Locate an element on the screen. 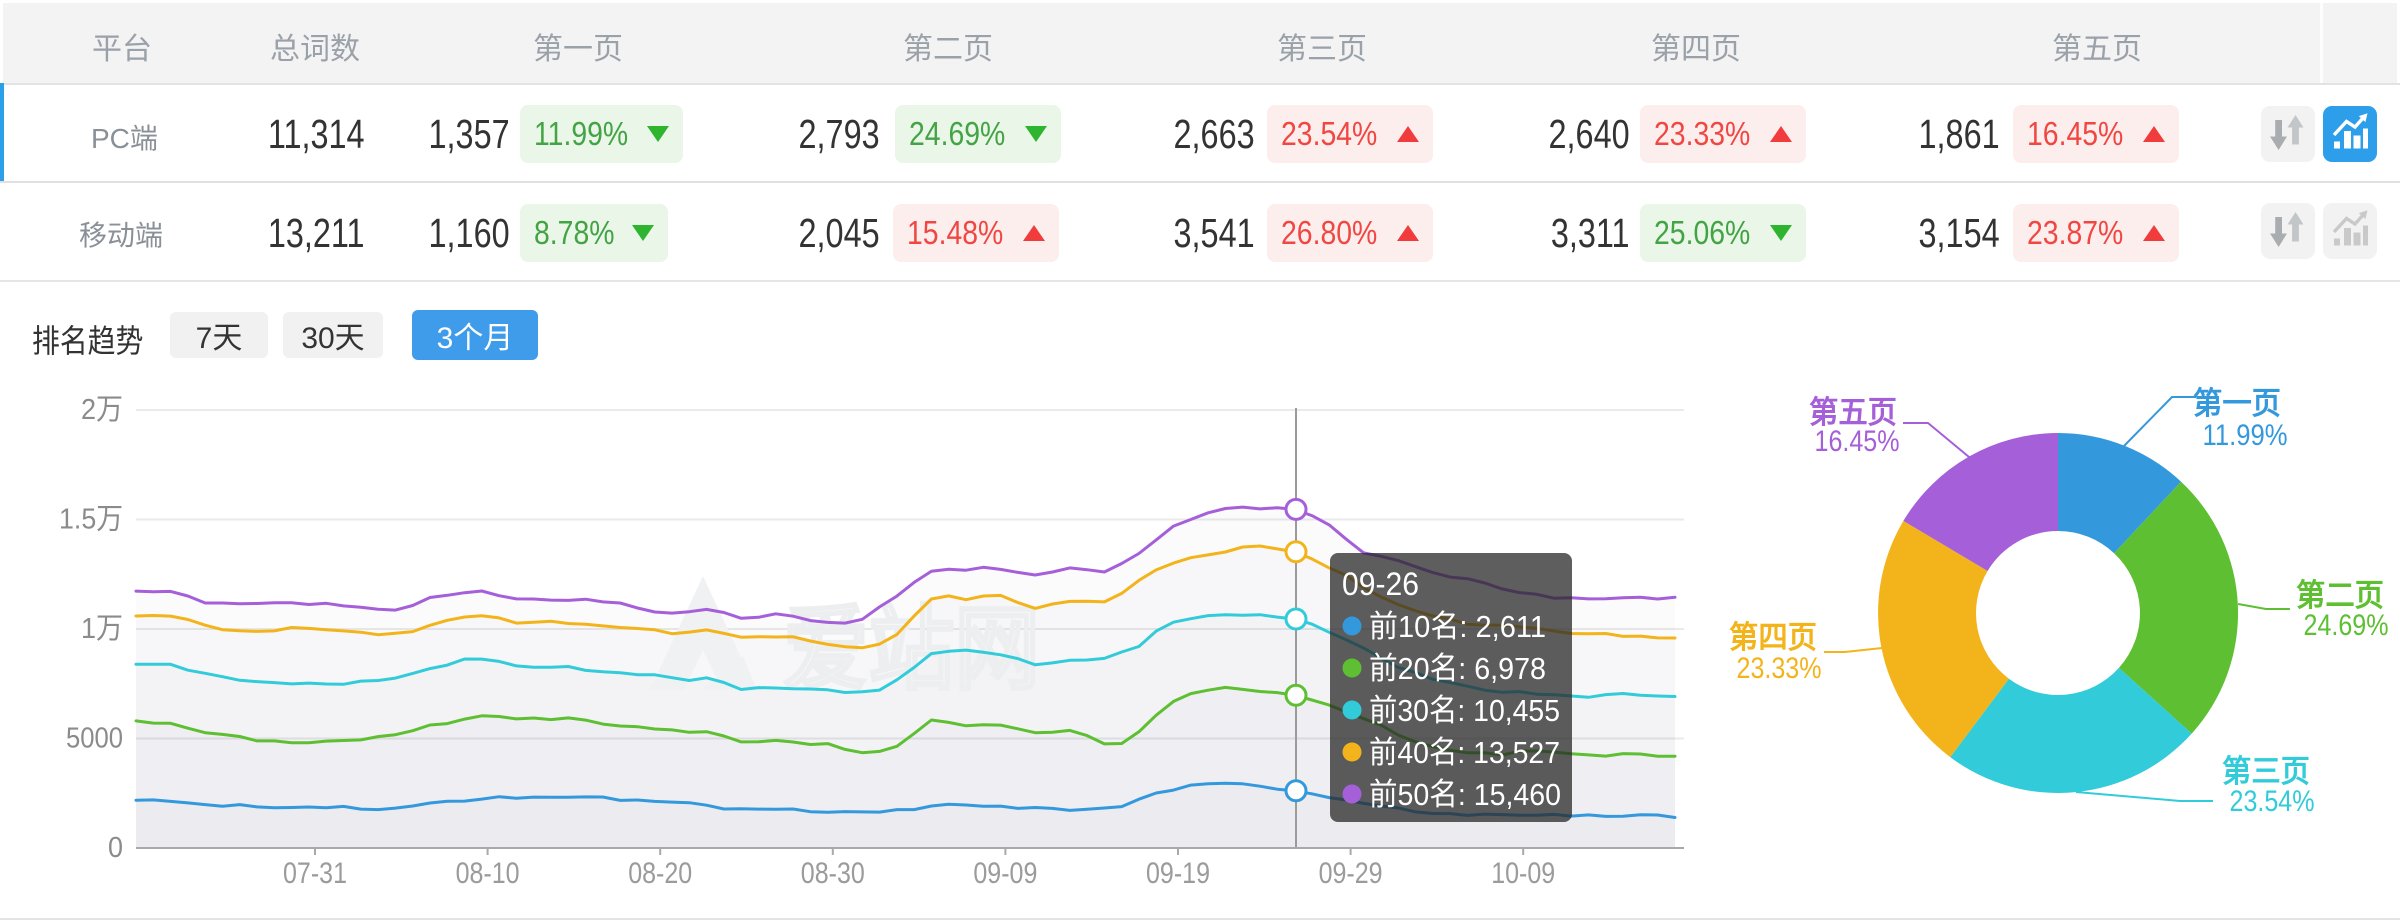  svg-text: 第三页 is located at coordinates (2266, 771).